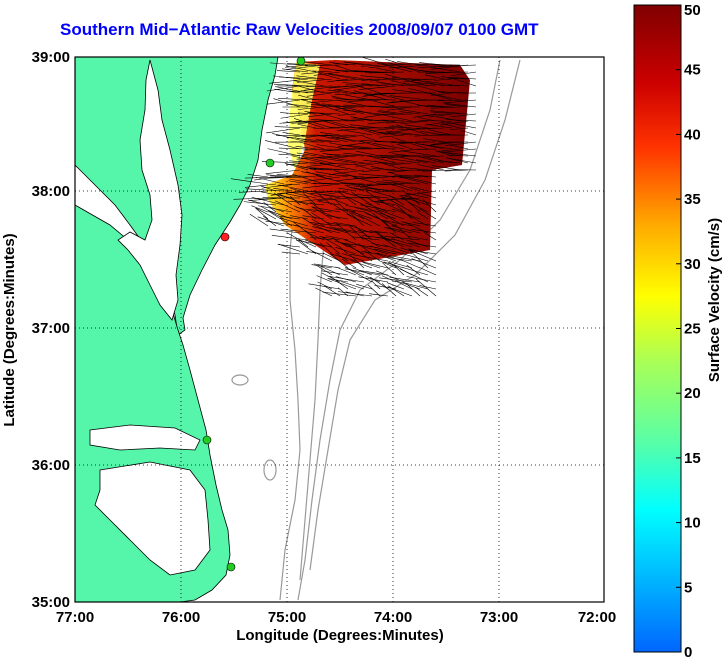  What do you see at coordinates (714, 300) in the screenshot?
I see `colorbar-label: Surface Velocity (cm/s)` at bounding box center [714, 300].